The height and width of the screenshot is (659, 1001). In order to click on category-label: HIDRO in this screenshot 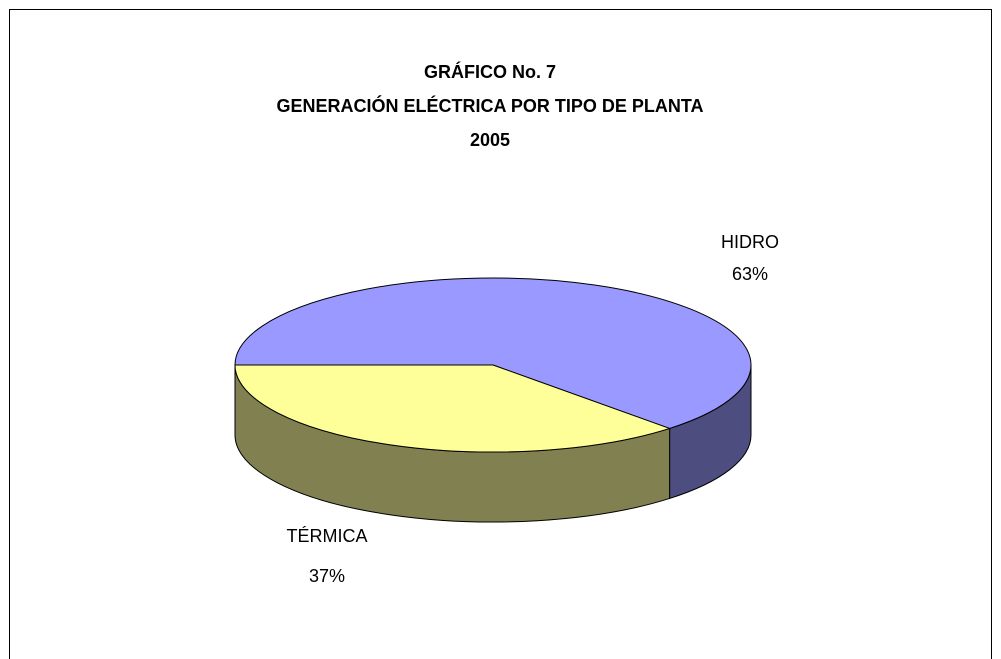, I will do `click(750, 242)`.